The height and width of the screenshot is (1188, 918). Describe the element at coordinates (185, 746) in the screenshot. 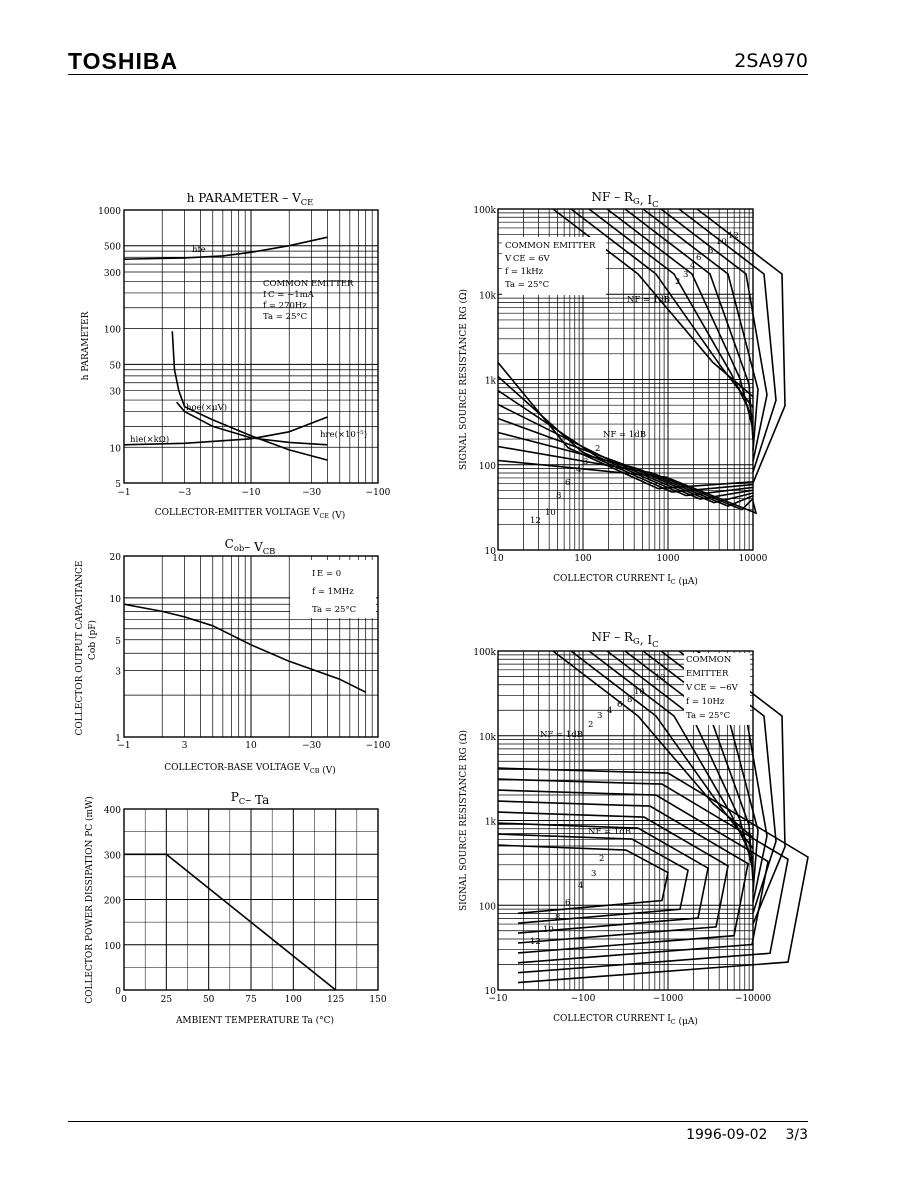

I see `cob-xtick-label: 3` at that location.